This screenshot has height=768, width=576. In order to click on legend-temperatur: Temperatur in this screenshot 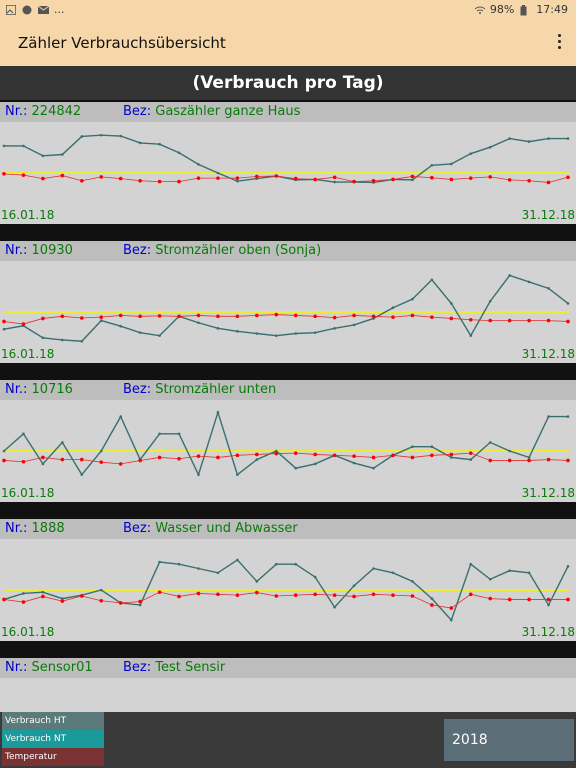, I will do `click(53, 757)`.